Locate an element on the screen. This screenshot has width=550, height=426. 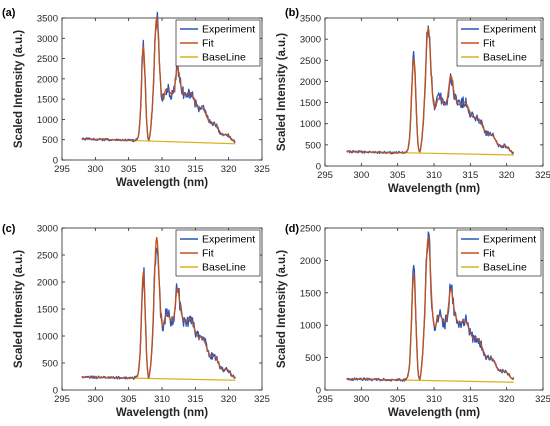
panel-label: (c) is located at coordinates (9, 229).